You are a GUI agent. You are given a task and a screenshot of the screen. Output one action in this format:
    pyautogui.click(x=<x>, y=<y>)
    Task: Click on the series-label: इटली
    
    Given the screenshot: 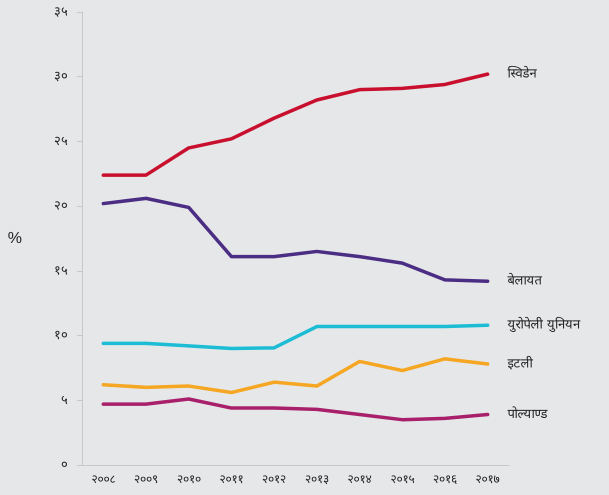 What is the action you would take?
    pyautogui.click(x=521, y=364)
    